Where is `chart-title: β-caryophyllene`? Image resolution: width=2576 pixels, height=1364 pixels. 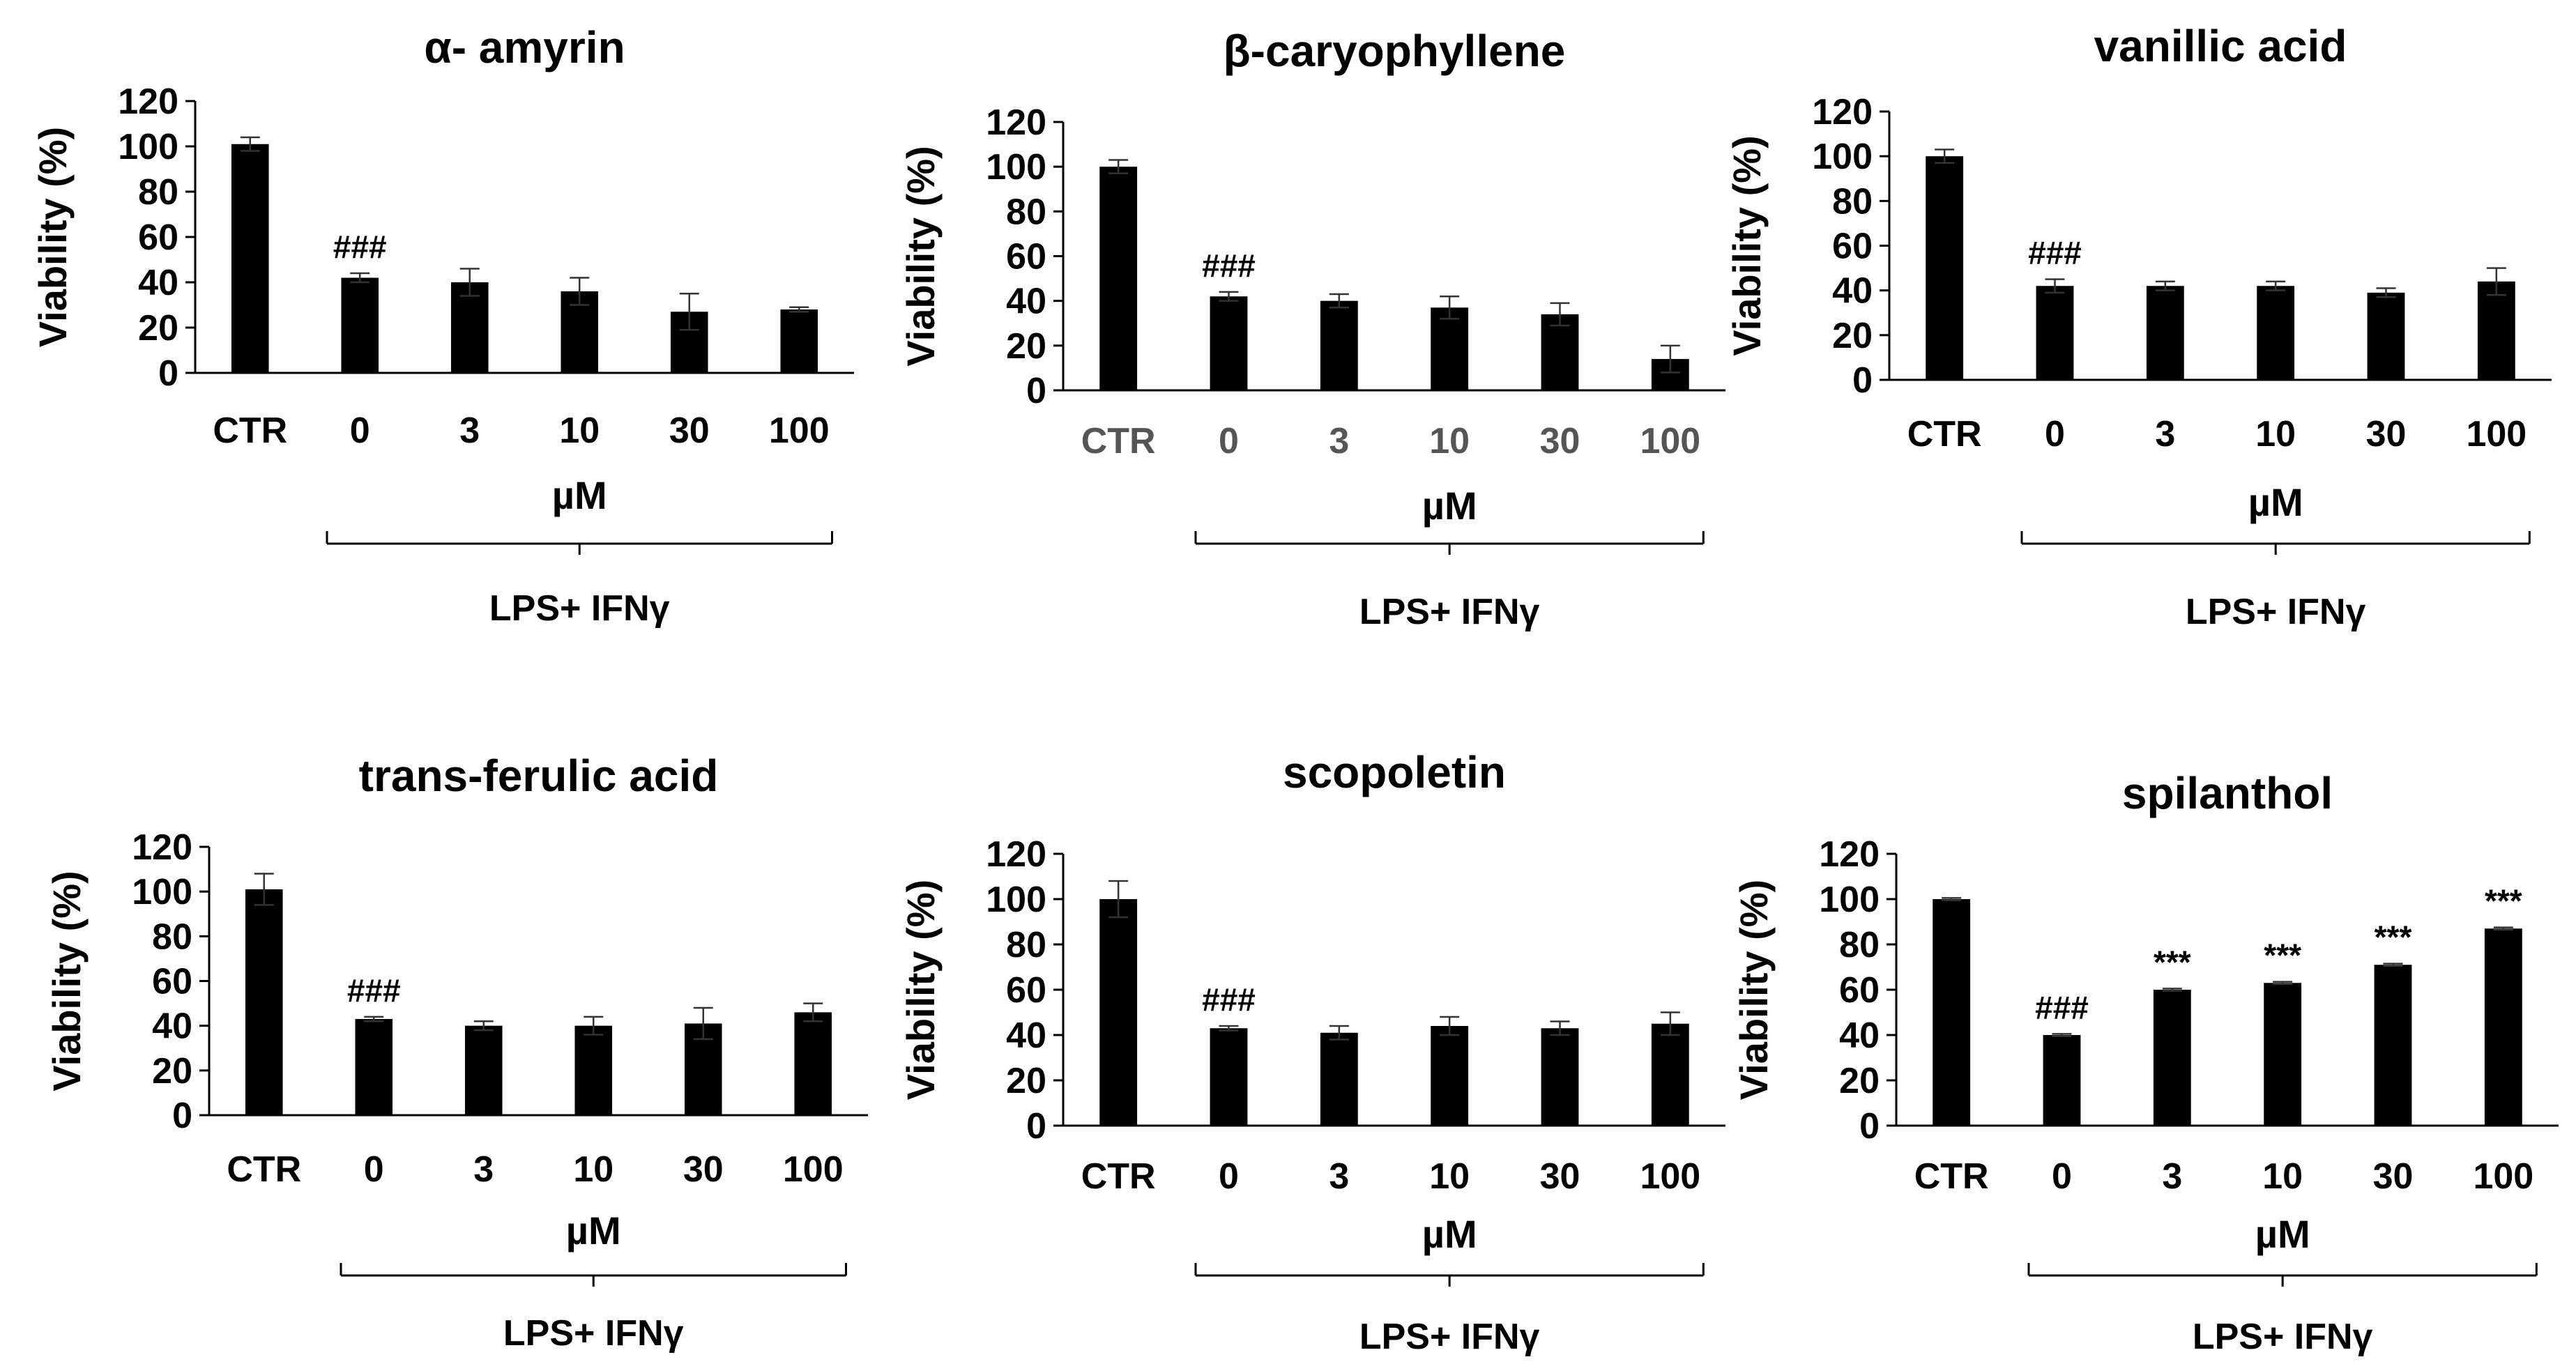 chart-title: β-caryophyllene is located at coordinates (1395, 51).